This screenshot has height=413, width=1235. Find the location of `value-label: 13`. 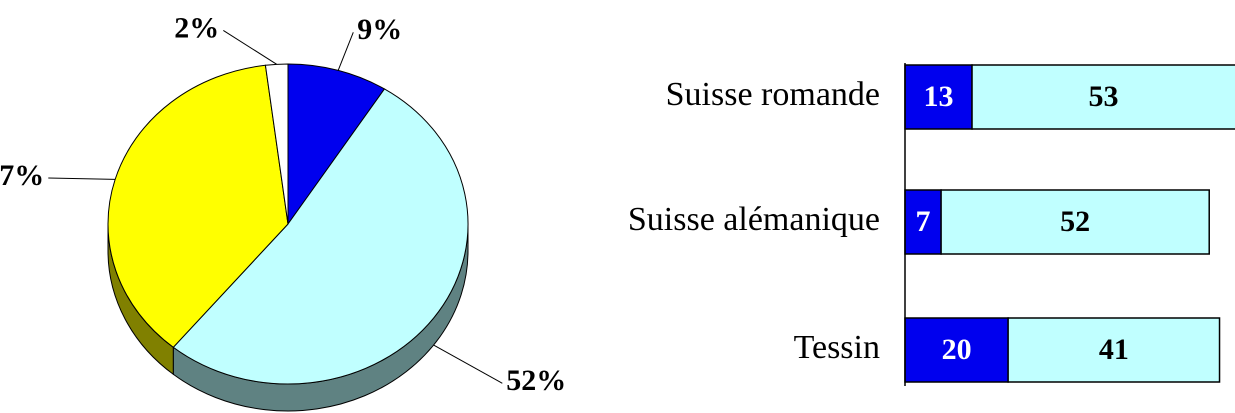

value-label: 13 is located at coordinates (939, 96).